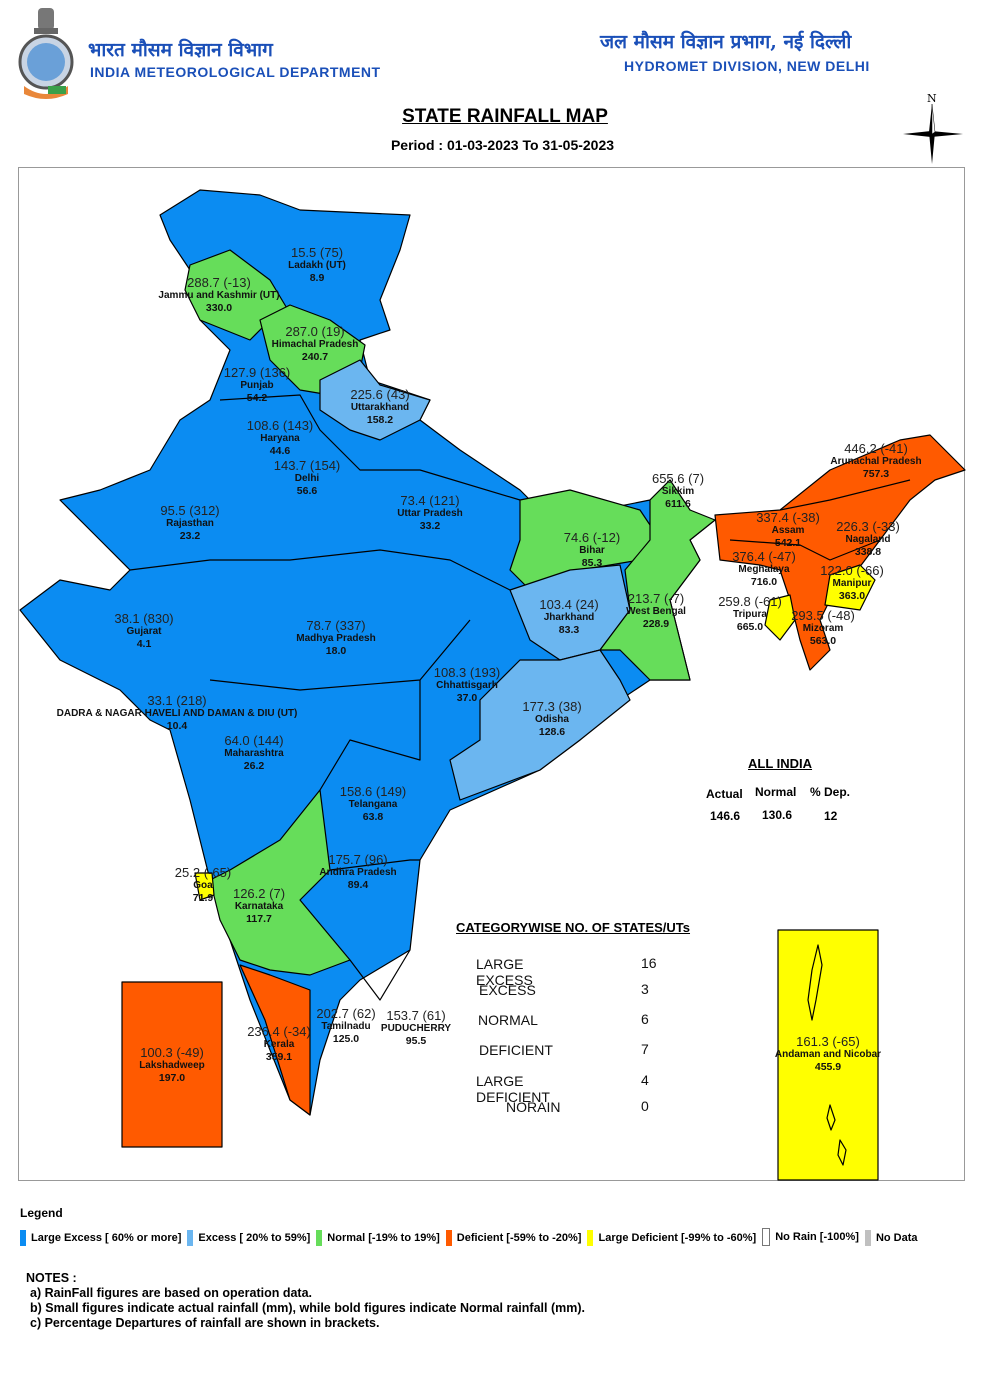  I want to click on state-normal: 18.0, so click(336, 651).